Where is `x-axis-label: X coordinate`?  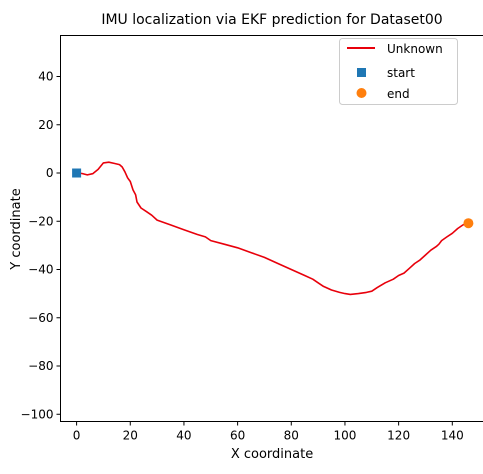
x-axis-label: X coordinate is located at coordinates (272, 454).